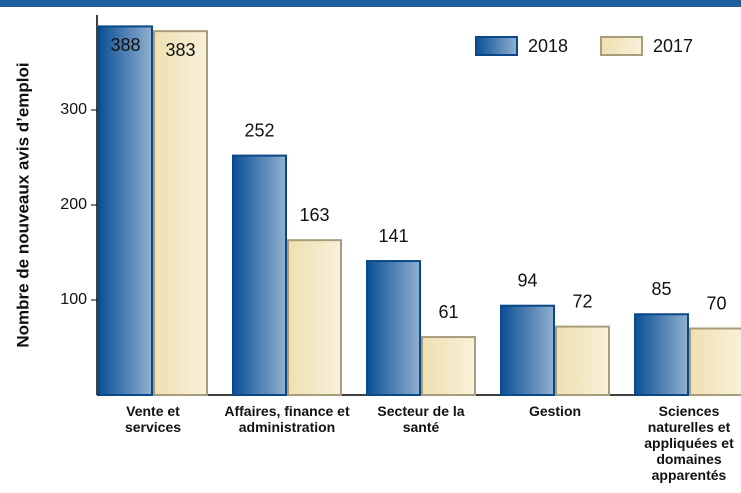 The width and height of the screenshot is (741, 493). I want to click on x-tick-label: Secteur de la santé, so click(421, 419).